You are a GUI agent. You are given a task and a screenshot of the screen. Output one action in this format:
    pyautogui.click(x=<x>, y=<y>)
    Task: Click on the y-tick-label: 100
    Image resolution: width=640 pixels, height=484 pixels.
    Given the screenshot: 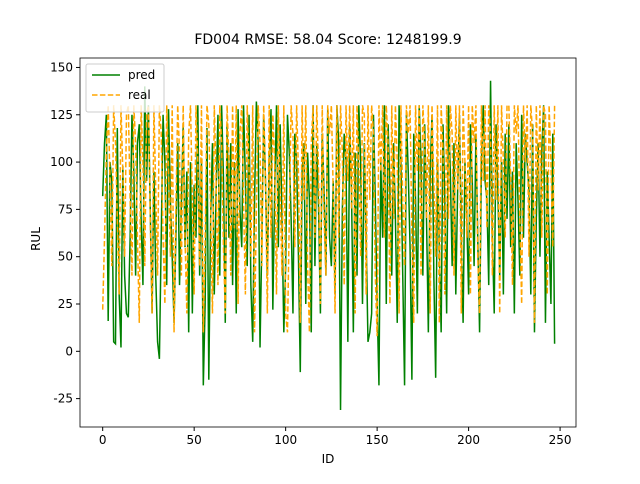 What is the action you would take?
    pyautogui.click(x=61, y=162)
    